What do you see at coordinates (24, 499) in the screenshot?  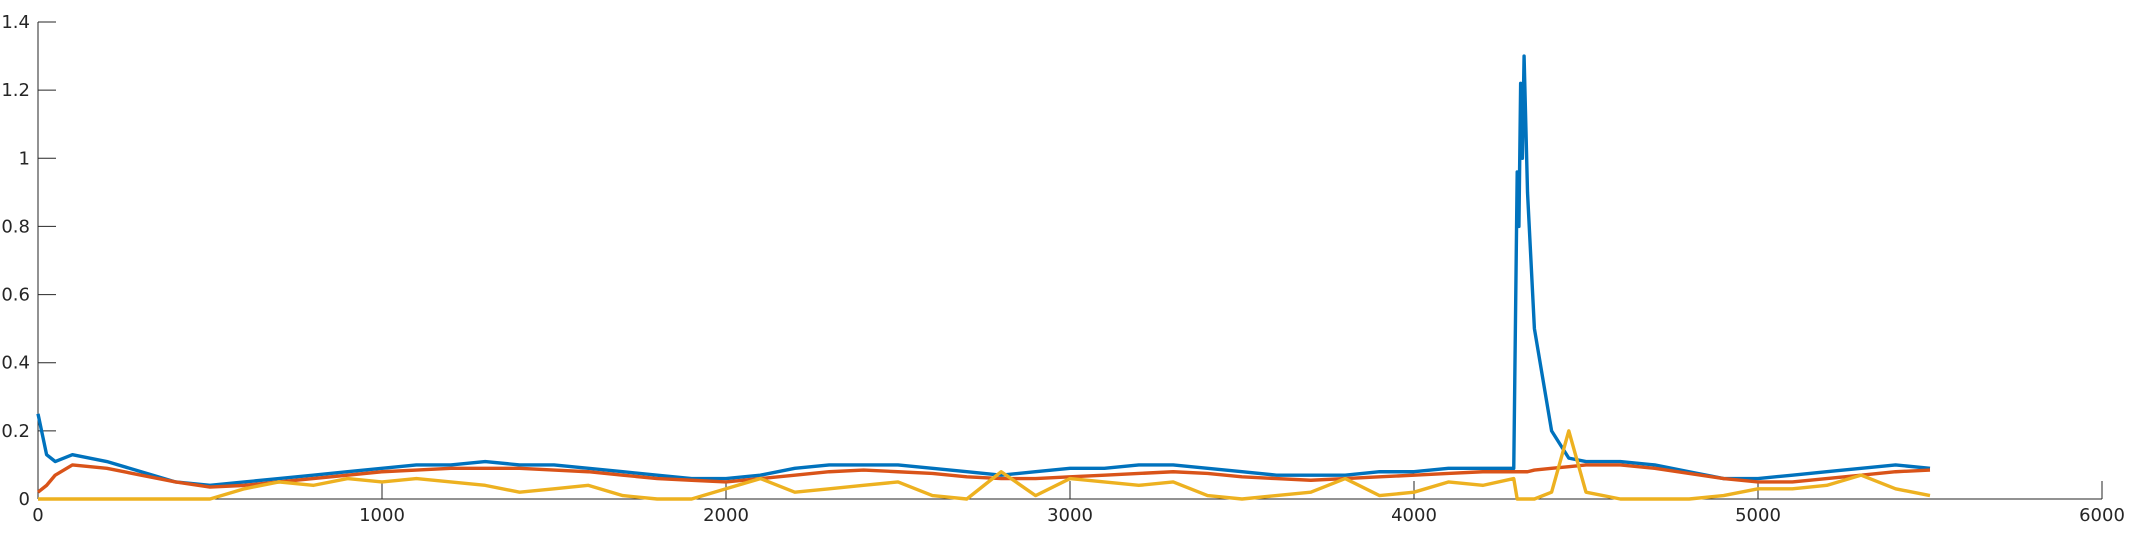 I see `y-tick-label: 0` at bounding box center [24, 499].